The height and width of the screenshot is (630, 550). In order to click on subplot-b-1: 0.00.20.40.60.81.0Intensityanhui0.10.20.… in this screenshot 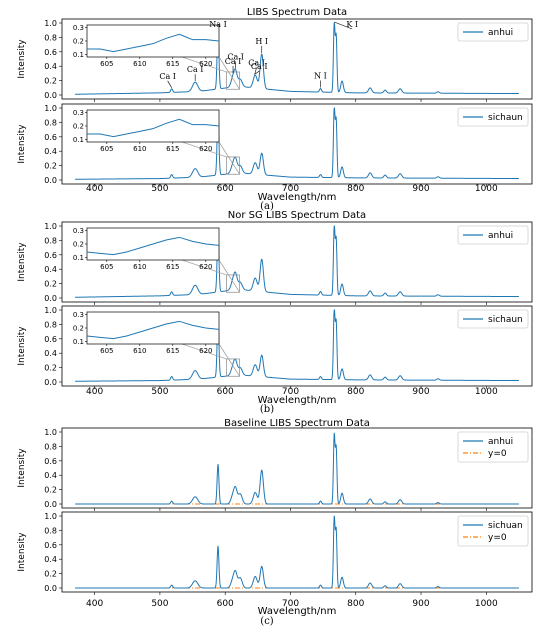, I will do `click(275, 263)`.